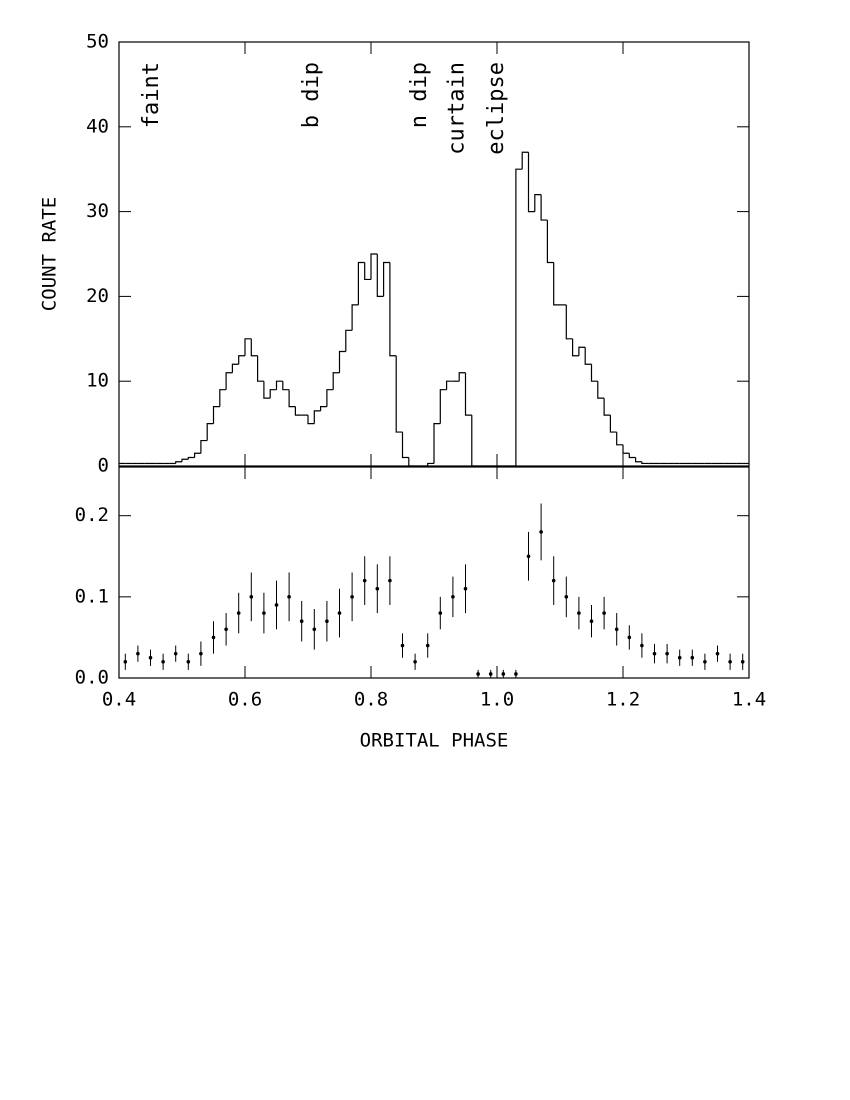 Image resolution: width=850 pixels, height=1100 pixels. What do you see at coordinates (623, 700) in the screenshot?
I see `x-tick-label: 1.2` at bounding box center [623, 700].